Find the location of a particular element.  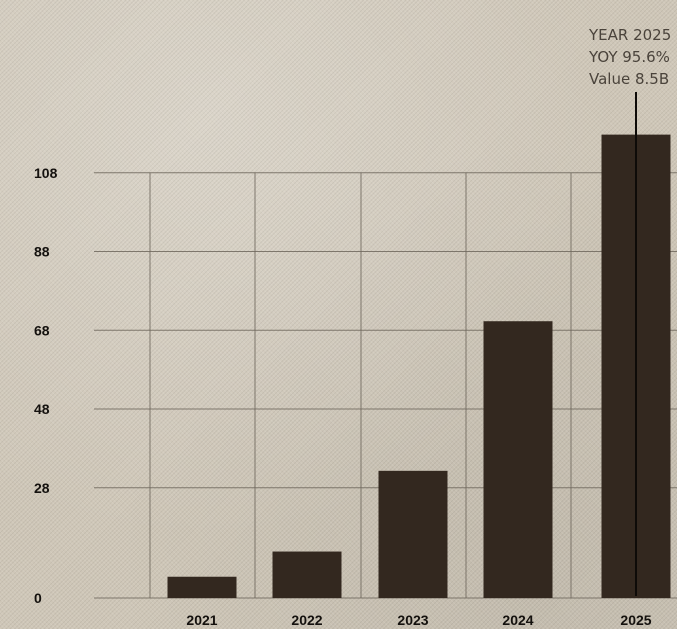

tooltip-line: Value 8.5B is located at coordinates (629, 79).